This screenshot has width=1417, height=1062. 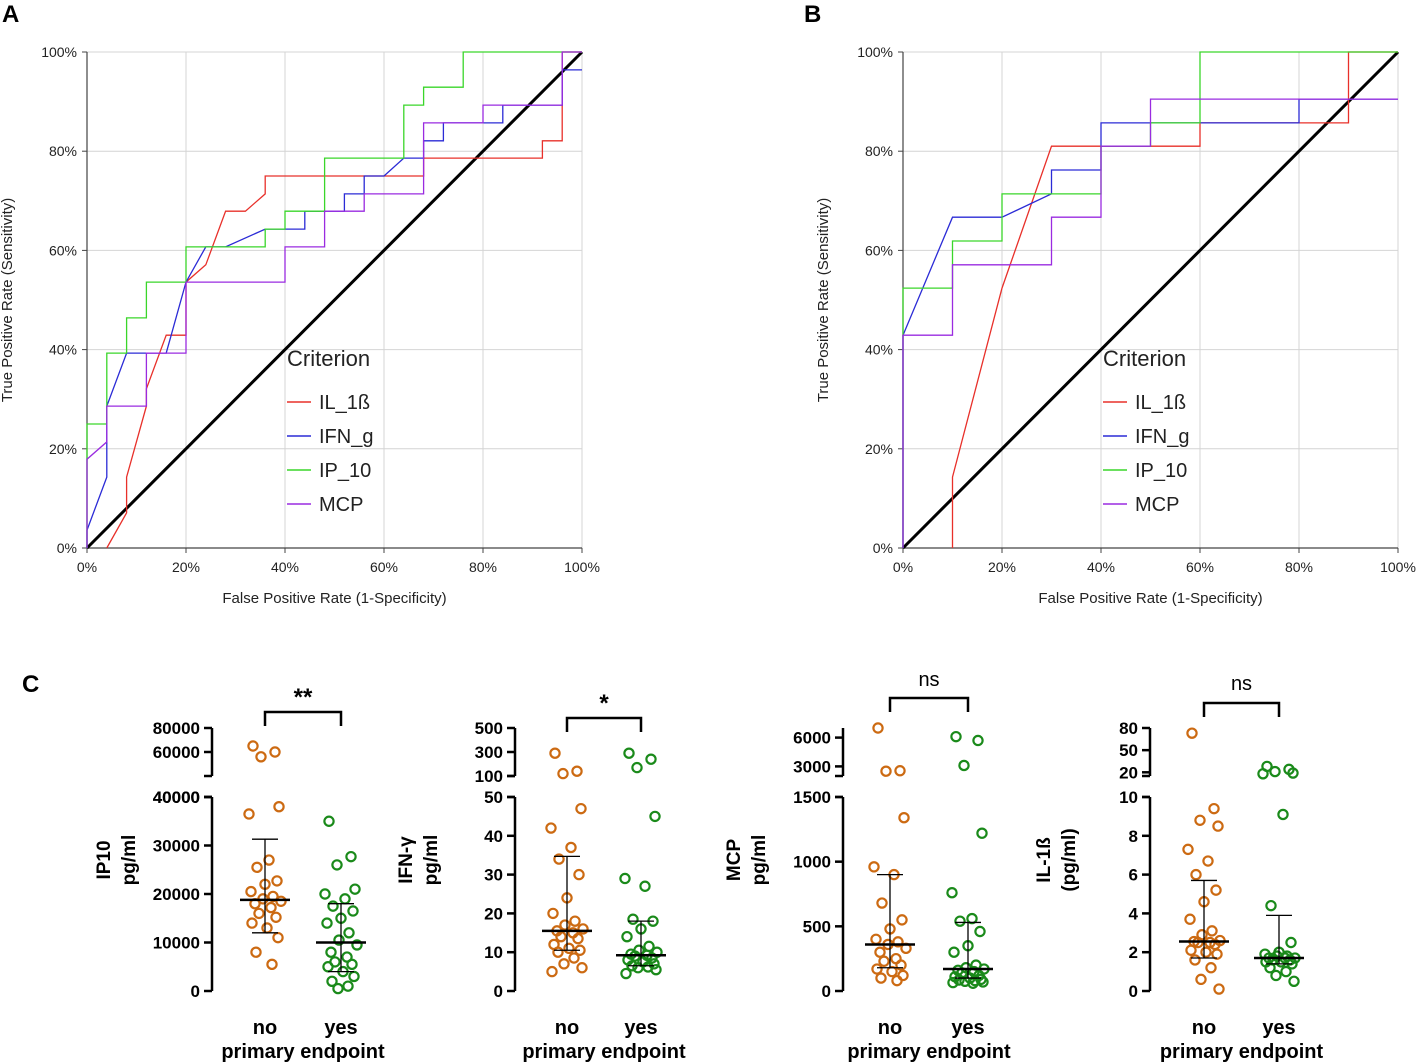 What do you see at coordinates (1150, 323) in the screenshot?
I see `roc-curve-ifn-g` at bounding box center [1150, 323].